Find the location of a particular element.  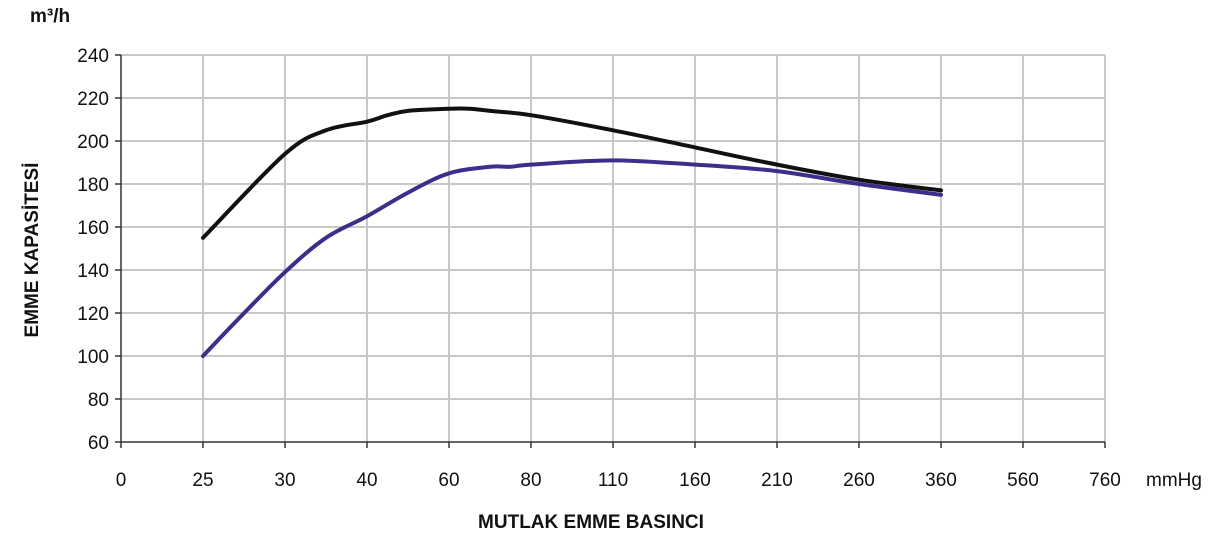

x-tick-label: 160 is located at coordinates (695, 480).